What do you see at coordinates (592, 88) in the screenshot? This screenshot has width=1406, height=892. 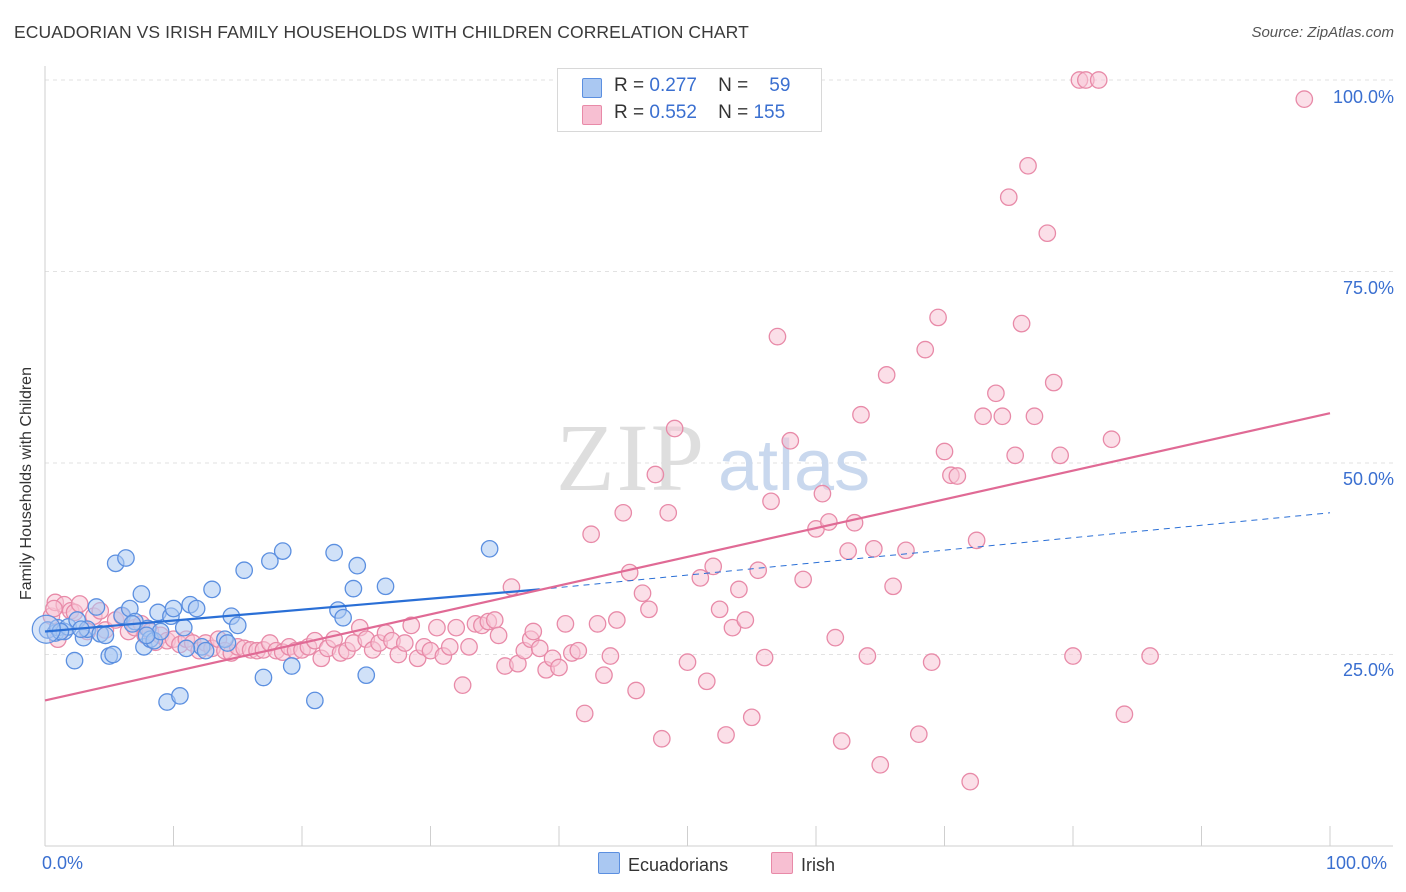 I see `legend-swatch-blue` at bounding box center [592, 88].